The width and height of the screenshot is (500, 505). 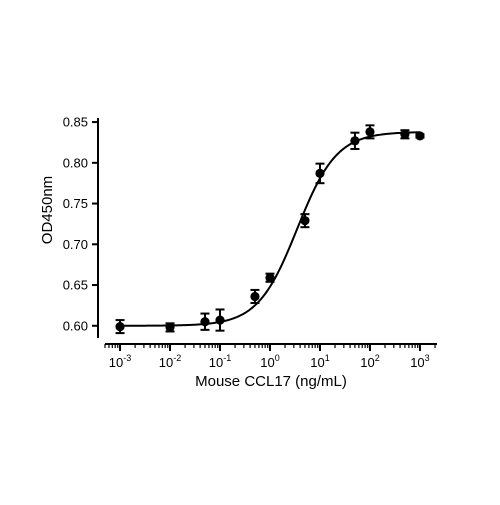 I want to click on x-tick-label: 10⁻¹, so click(x=220, y=361).